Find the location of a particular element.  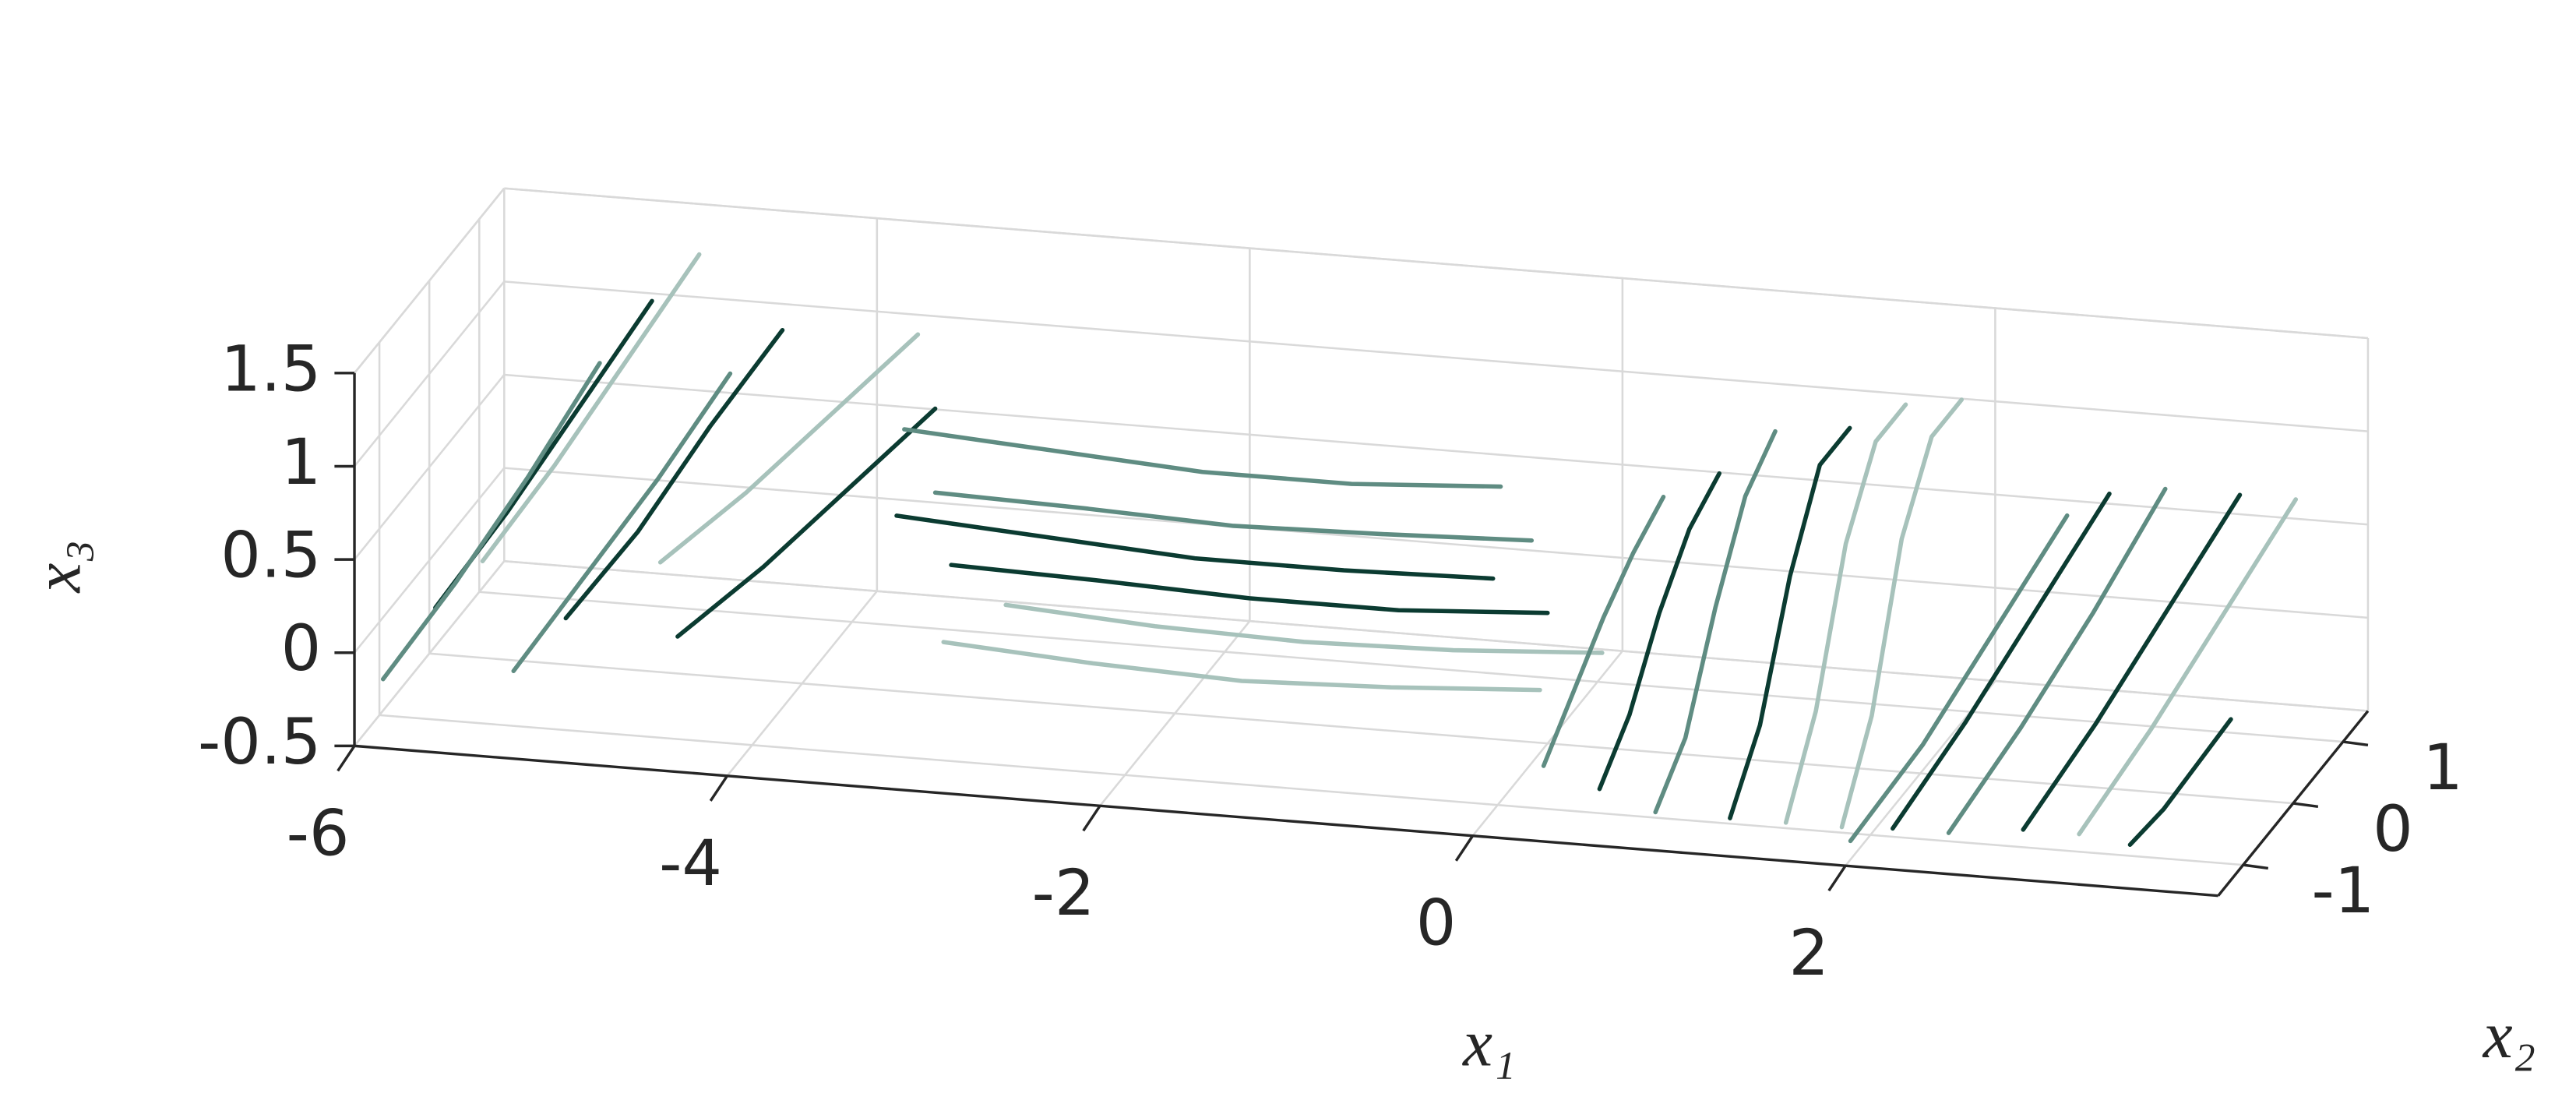

x-tick-label: -4 is located at coordinates (690, 864).